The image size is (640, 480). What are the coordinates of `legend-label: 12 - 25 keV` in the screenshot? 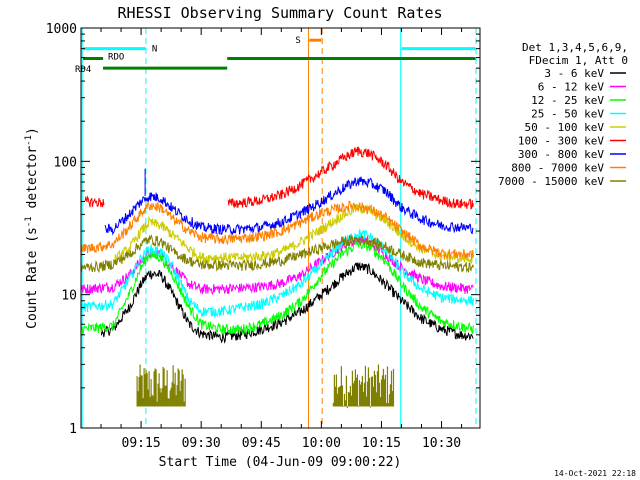 It's located at (567, 100).